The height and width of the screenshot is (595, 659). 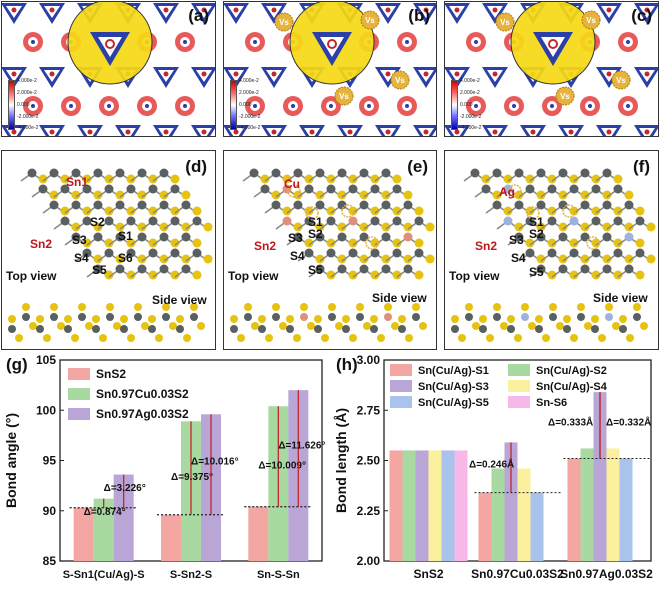 What do you see at coordinates (50, 561) in the screenshot?
I see `y-tick-label: 85` at bounding box center [50, 561].